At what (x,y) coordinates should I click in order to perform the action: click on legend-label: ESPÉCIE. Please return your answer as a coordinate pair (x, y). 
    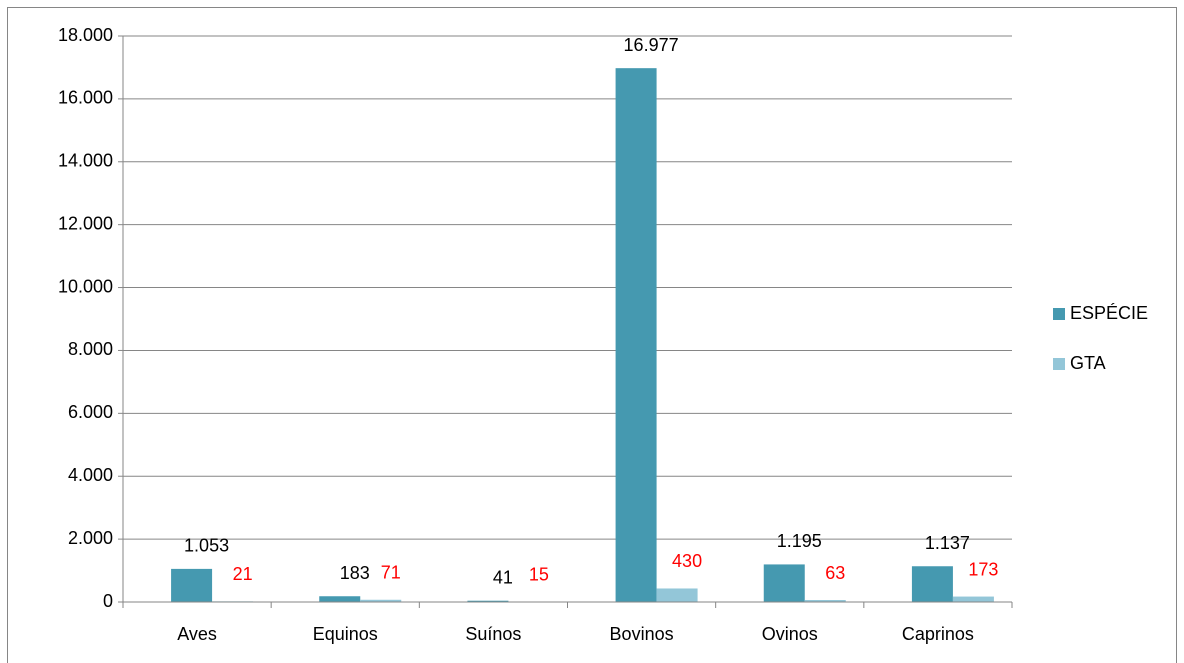
    Looking at the image, I should click on (1109, 313).